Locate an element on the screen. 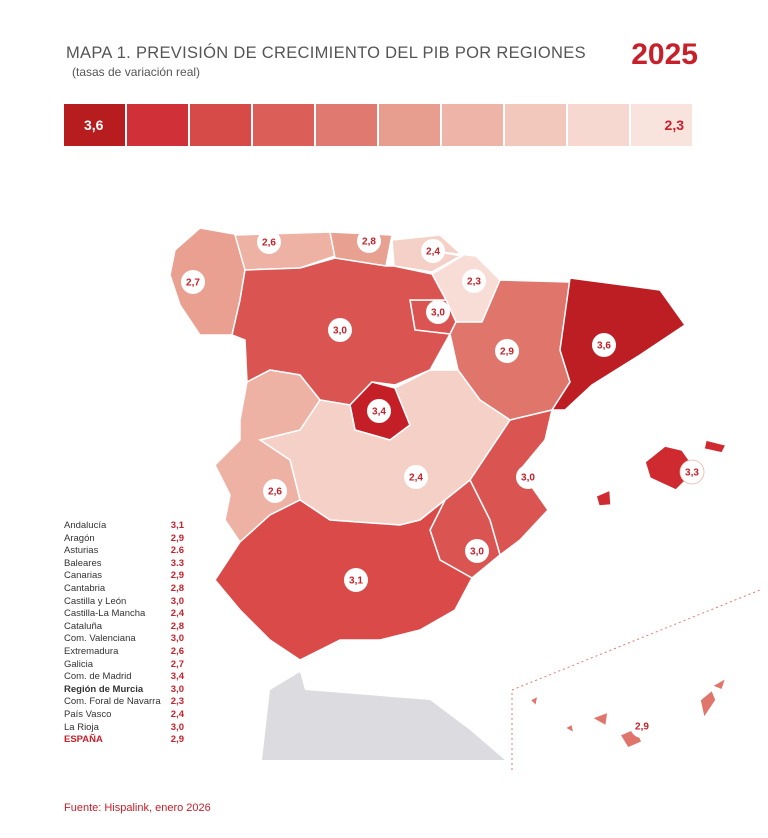  legend-region-name: Castilla-La Mancha is located at coordinates (105, 614).